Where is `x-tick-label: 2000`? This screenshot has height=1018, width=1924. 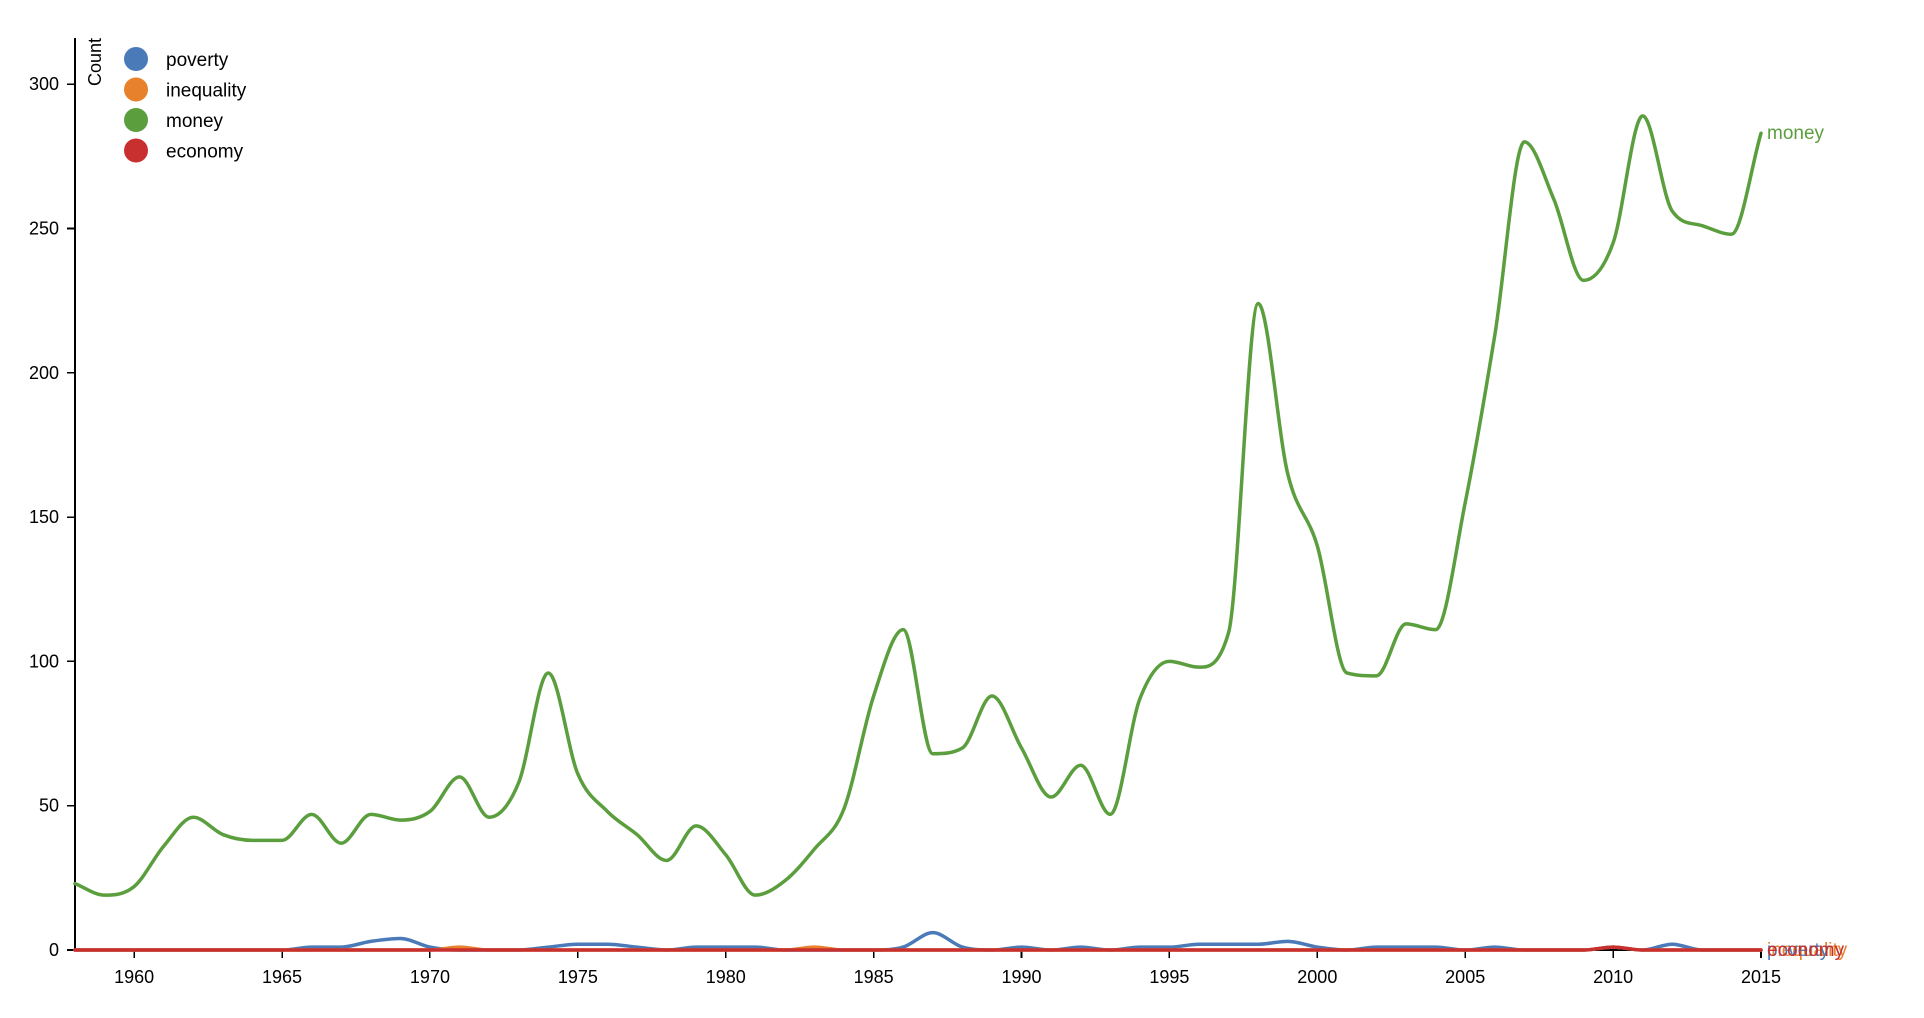 x-tick-label: 2000 is located at coordinates (1317, 977).